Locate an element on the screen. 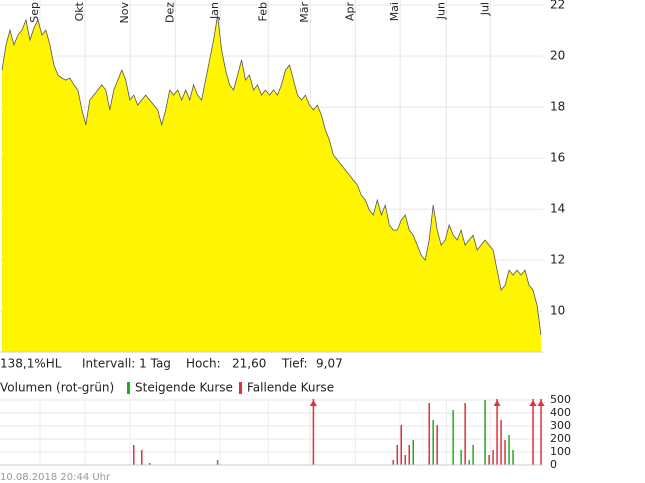 The height and width of the screenshot is (483, 645). x-tick-label: Apr is located at coordinates (349, 12).